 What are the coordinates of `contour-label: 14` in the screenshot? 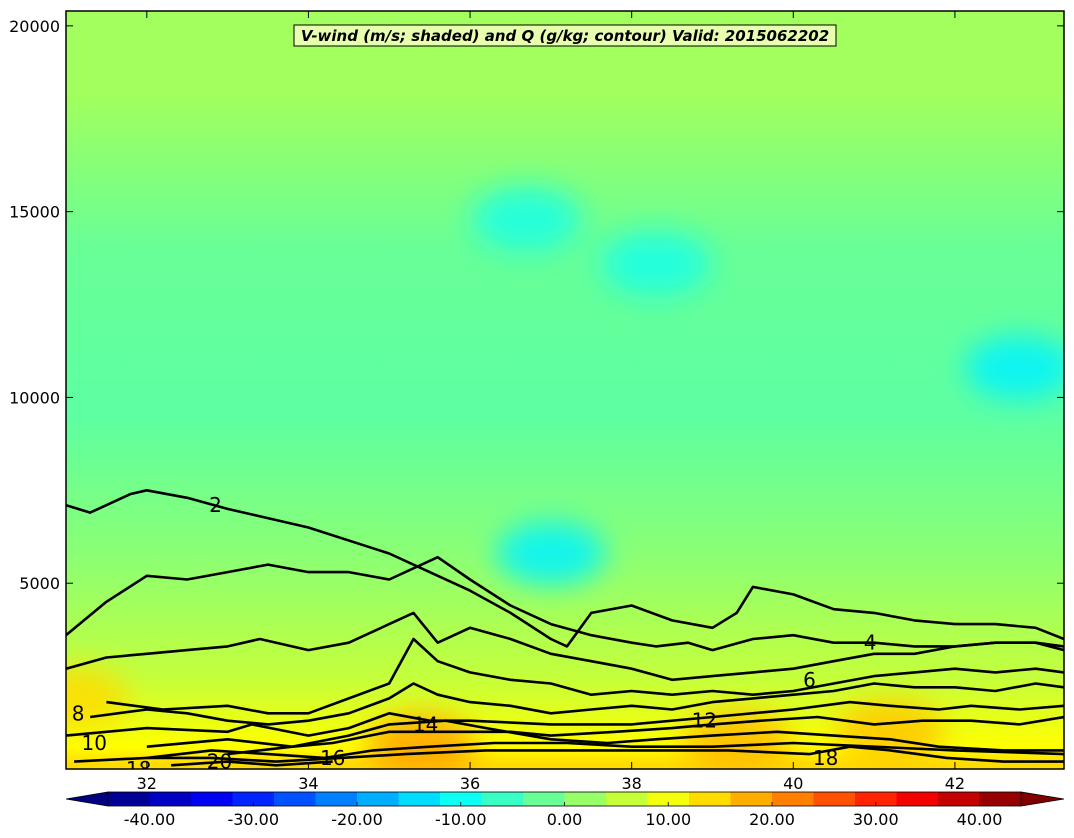 It's located at (425, 724).